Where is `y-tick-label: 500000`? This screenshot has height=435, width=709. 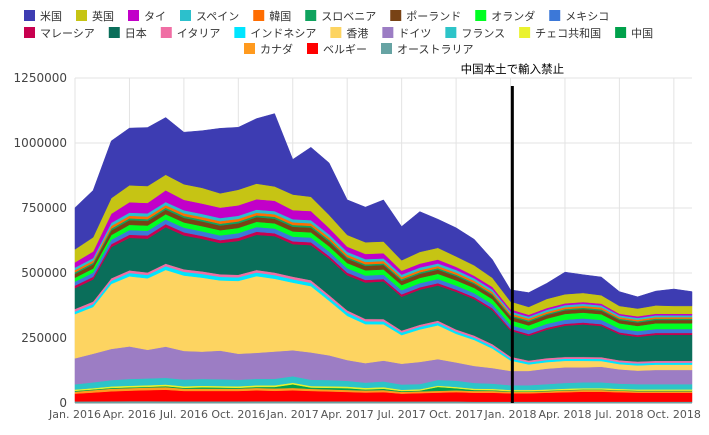
y-tick-label: 500000 is located at coordinates (44, 273).